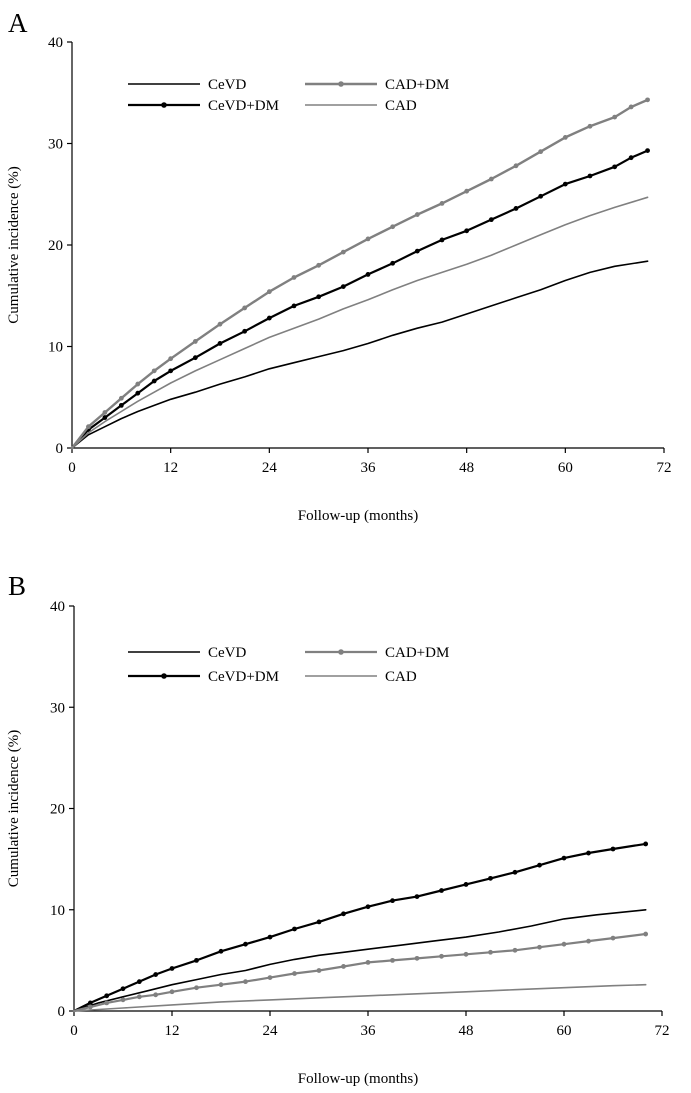  What do you see at coordinates (341, 84) in the screenshot?
I see `legend-marker-cad-plus-dm` at bounding box center [341, 84].